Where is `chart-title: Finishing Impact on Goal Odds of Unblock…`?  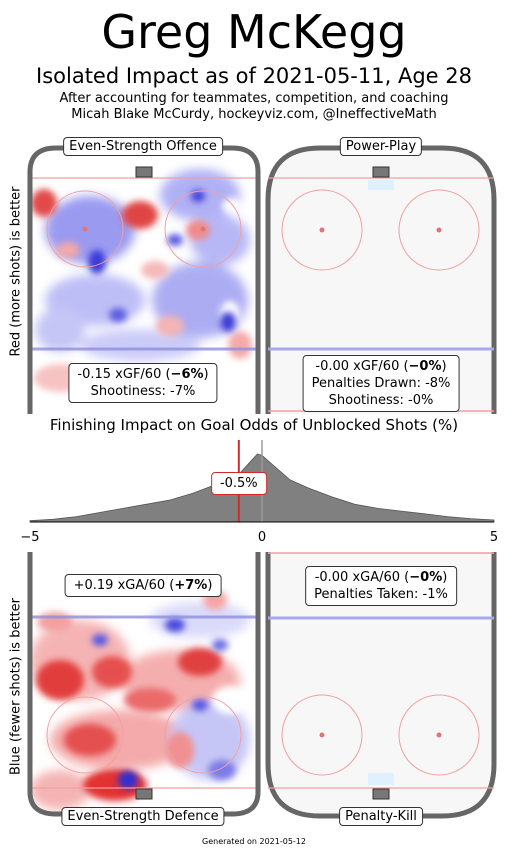 chart-title: Finishing Impact on Goal Odds of Unblock… is located at coordinates (254, 425).